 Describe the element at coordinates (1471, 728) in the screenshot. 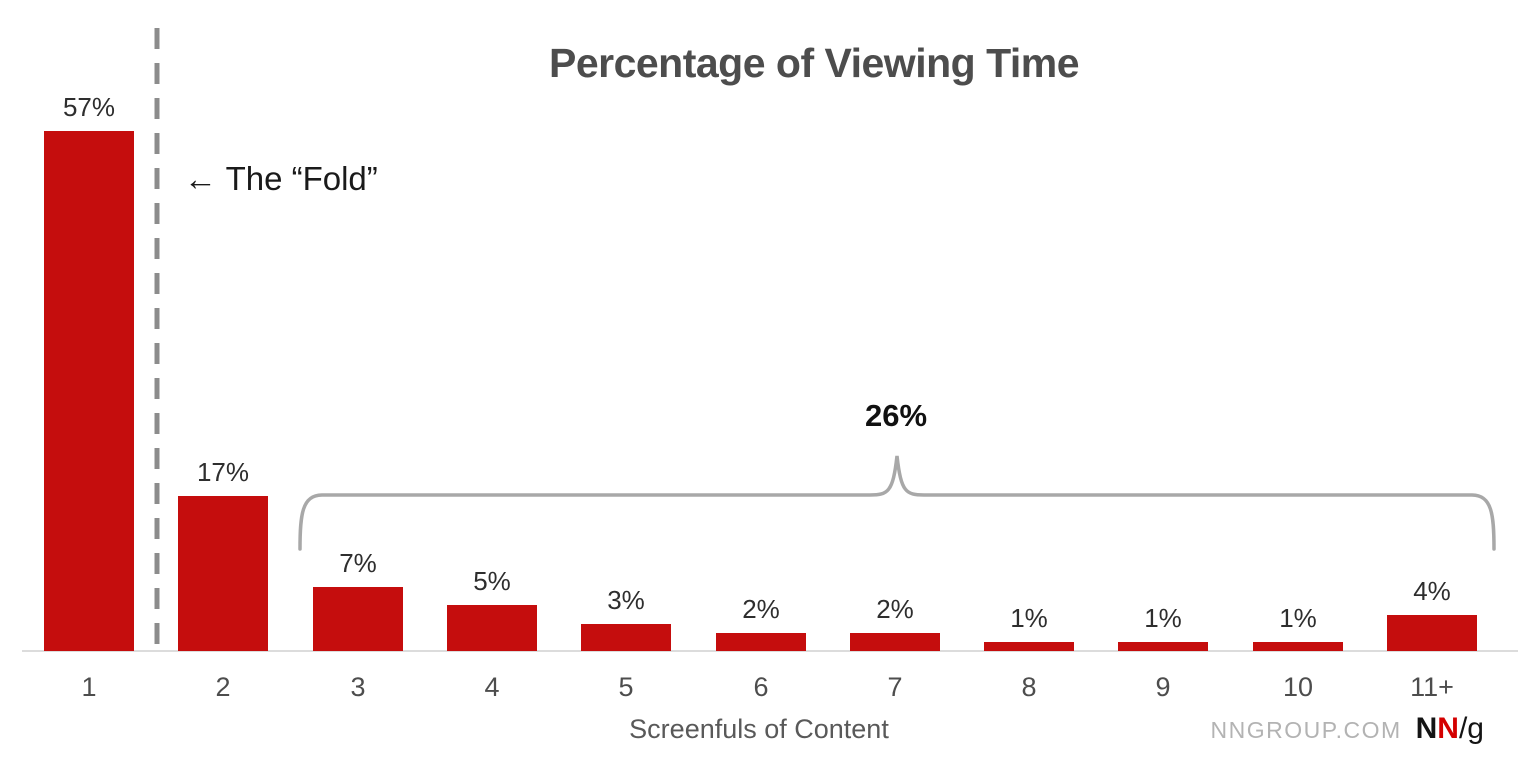

I see `nng-logo-slash-g: /g` at that location.